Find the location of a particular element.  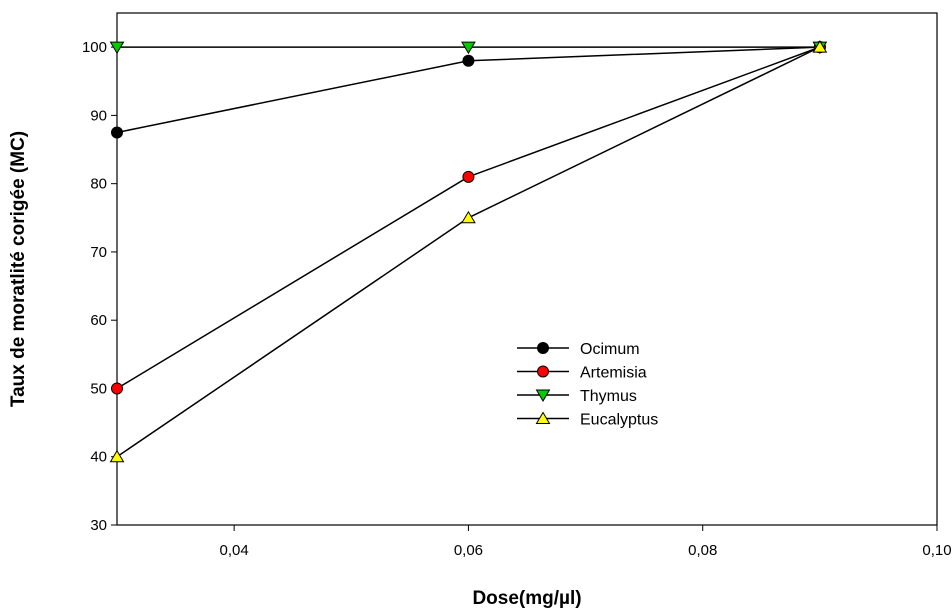

y-tick-label: 50 is located at coordinates (98, 388).